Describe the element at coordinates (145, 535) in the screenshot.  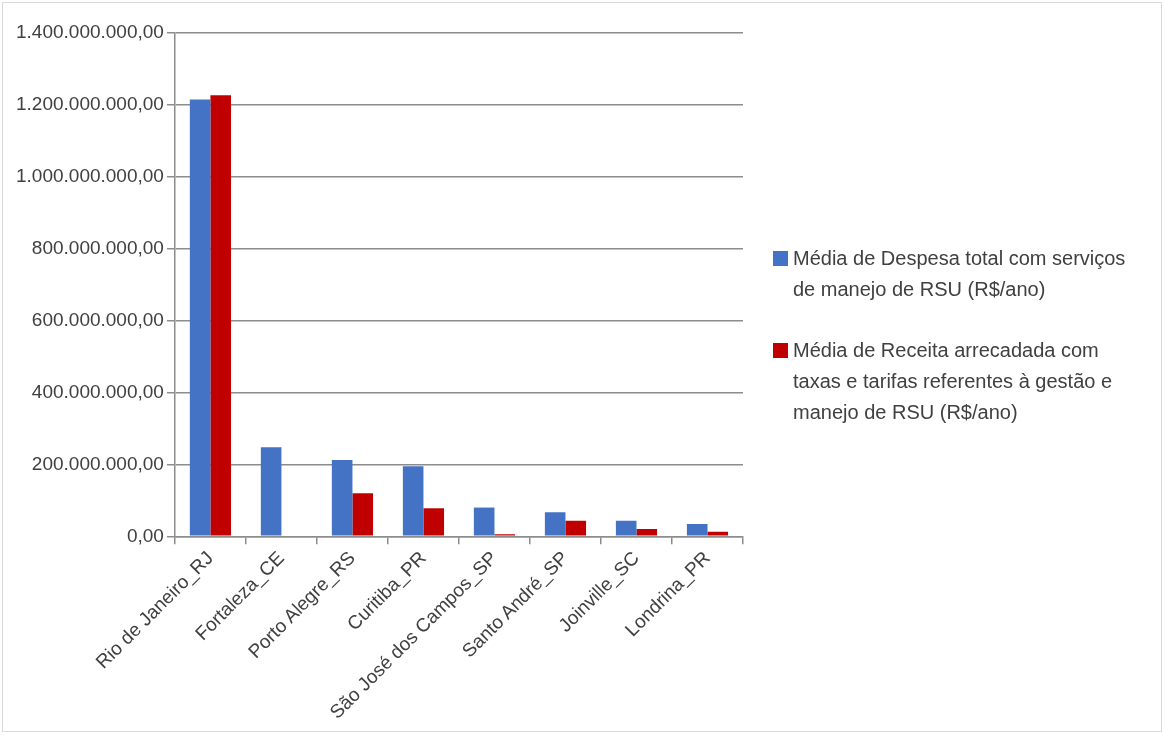
I see `y-tick-label: 0,00` at that location.